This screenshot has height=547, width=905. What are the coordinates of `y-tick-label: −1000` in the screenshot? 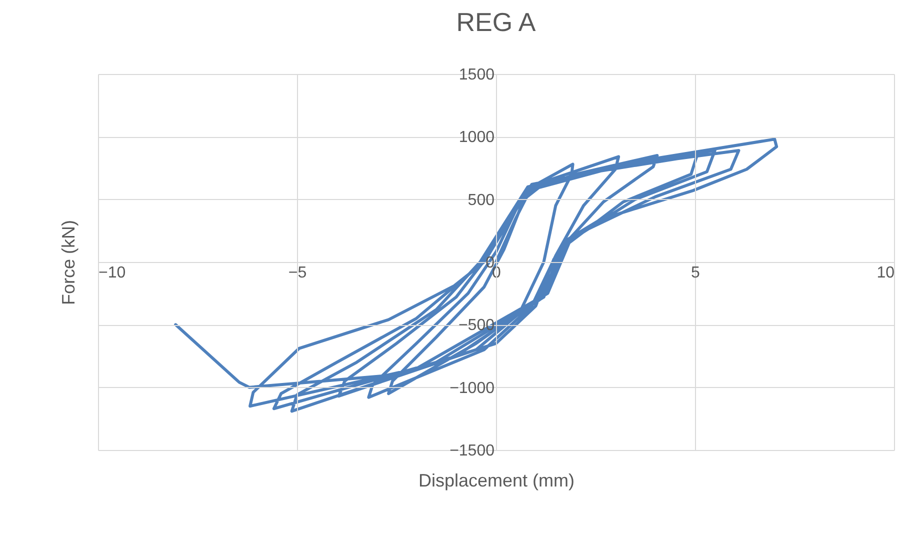 It's located at (472, 388).